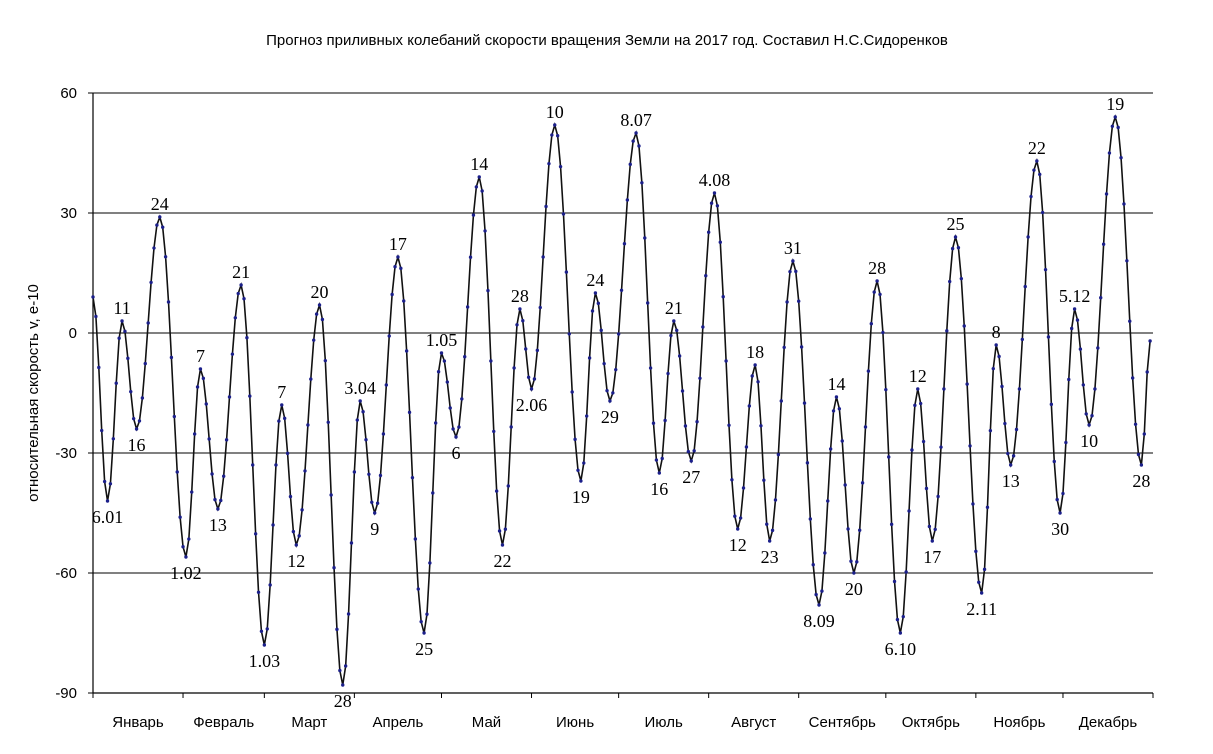  Describe the element at coordinates (854, 589) in the screenshot. I see `extremum-label: 20` at that location.